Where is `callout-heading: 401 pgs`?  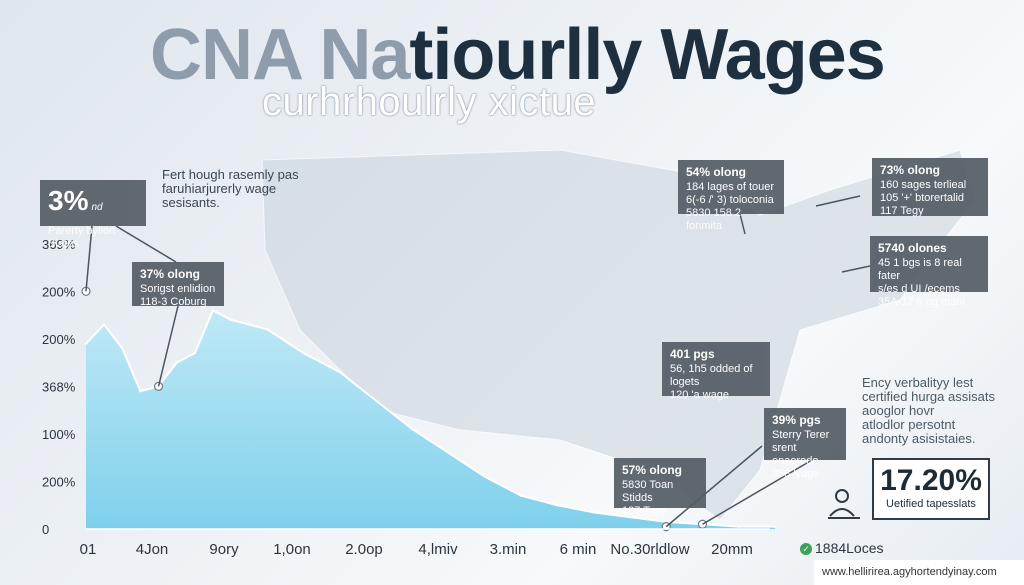 callout-heading: 401 pgs is located at coordinates (692, 354).